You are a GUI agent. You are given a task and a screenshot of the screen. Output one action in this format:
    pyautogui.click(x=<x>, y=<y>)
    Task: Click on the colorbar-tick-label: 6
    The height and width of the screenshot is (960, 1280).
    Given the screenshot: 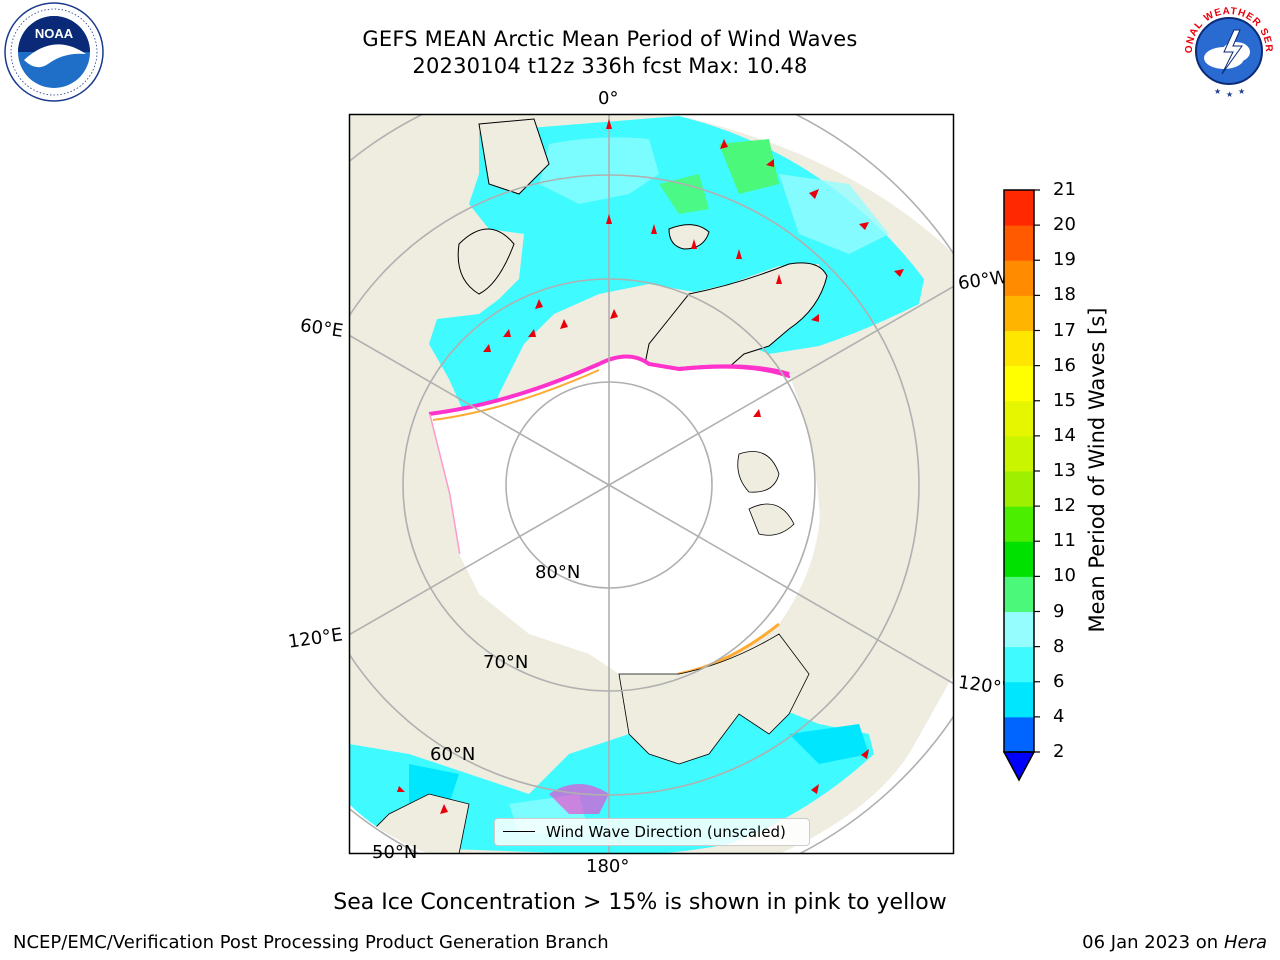 What is the action you would take?
    pyautogui.click(x=1059, y=681)
    